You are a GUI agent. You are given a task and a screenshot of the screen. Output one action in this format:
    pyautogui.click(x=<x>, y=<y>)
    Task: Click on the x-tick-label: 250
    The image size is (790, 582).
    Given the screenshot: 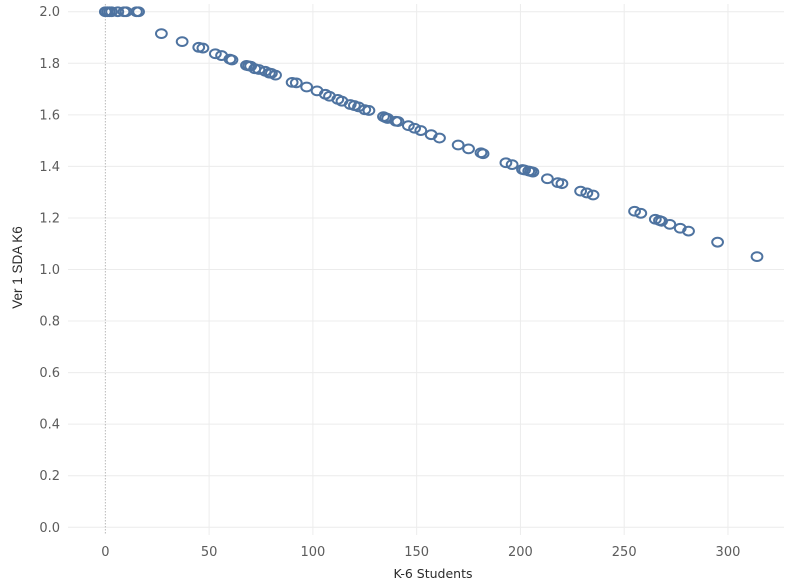 What is the action you would take?
    pyautogui.click(x=624, y=552)
    